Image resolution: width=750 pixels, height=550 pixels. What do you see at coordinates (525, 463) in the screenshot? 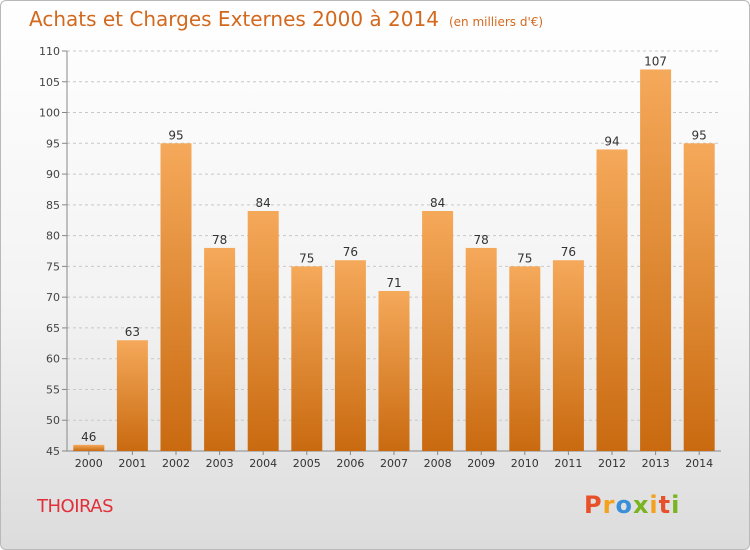
I see `x-tick-label: 2010` at bounding box center [525, 463].